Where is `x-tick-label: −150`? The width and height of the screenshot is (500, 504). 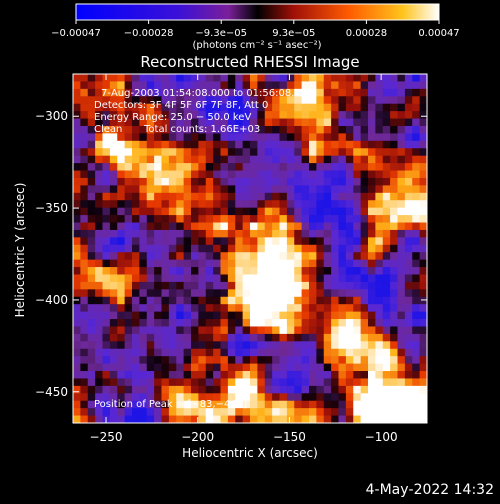 x-tick-label: −150 is located at coordinates (289, 437).